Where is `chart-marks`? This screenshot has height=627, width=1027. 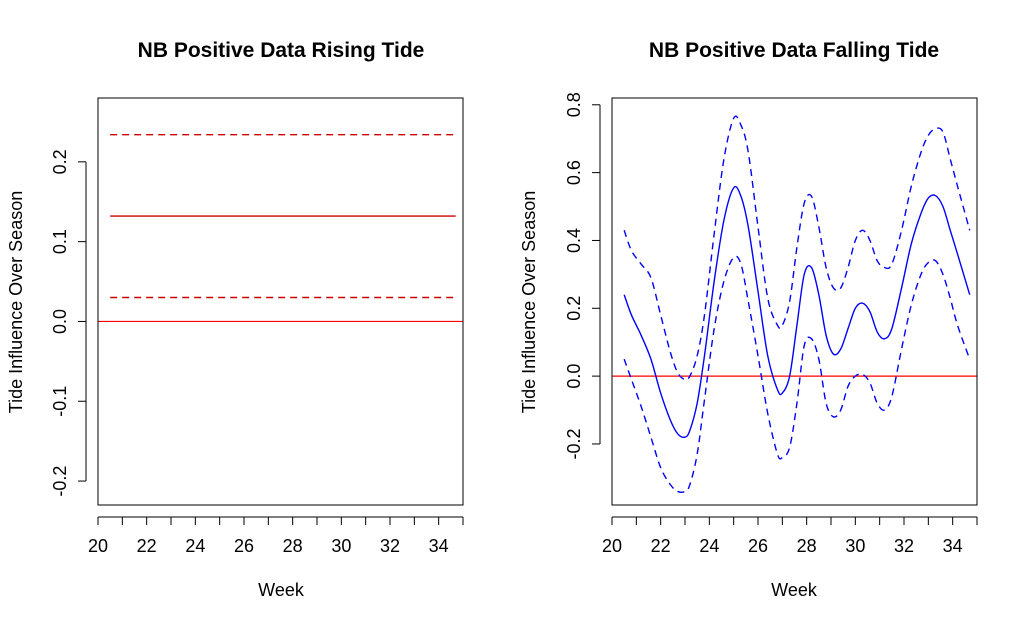
chart-marks is located at coordinates (280, 228).